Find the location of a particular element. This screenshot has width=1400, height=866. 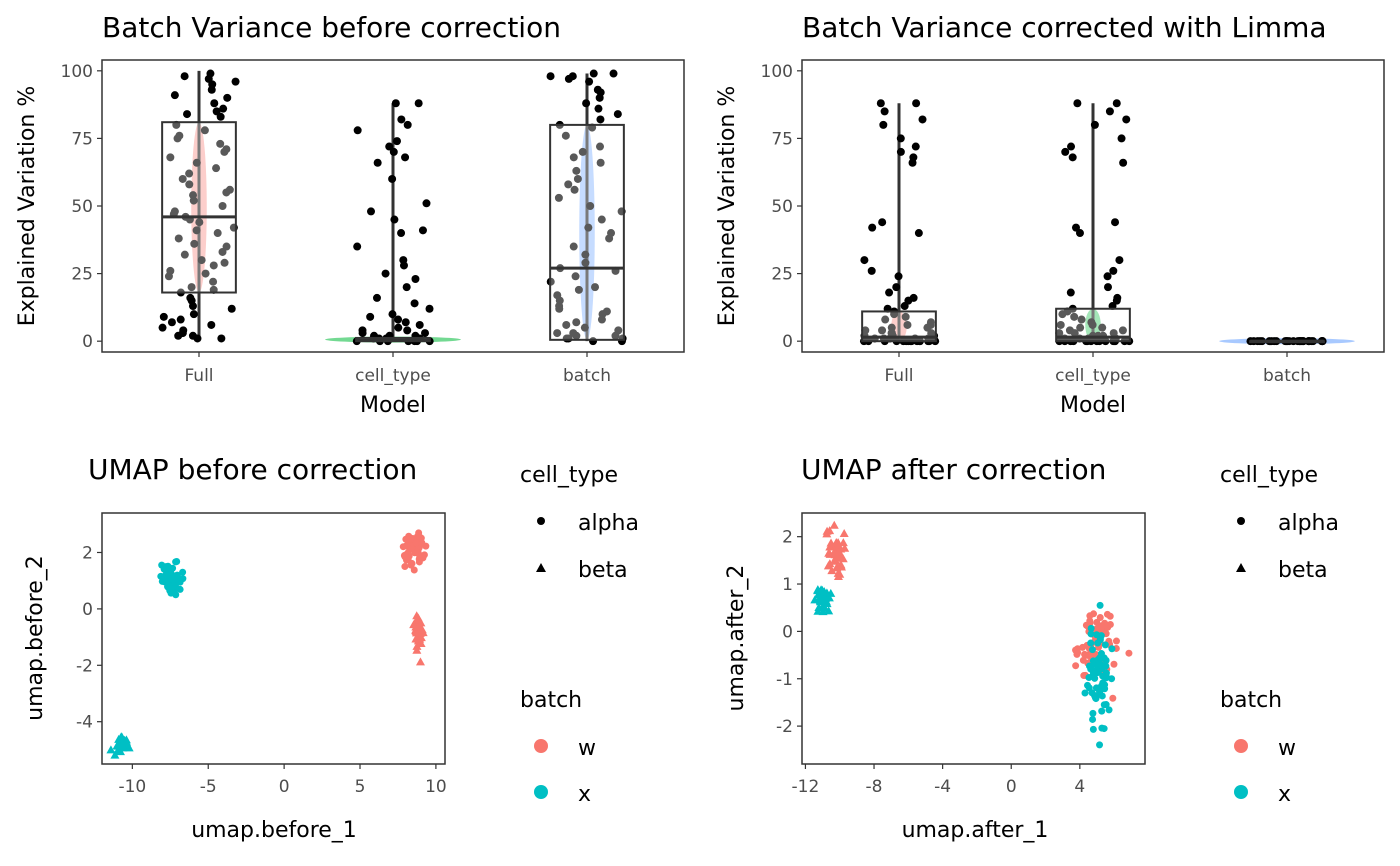

legend-x-dot-icon is located at coordinates (1241, 792).